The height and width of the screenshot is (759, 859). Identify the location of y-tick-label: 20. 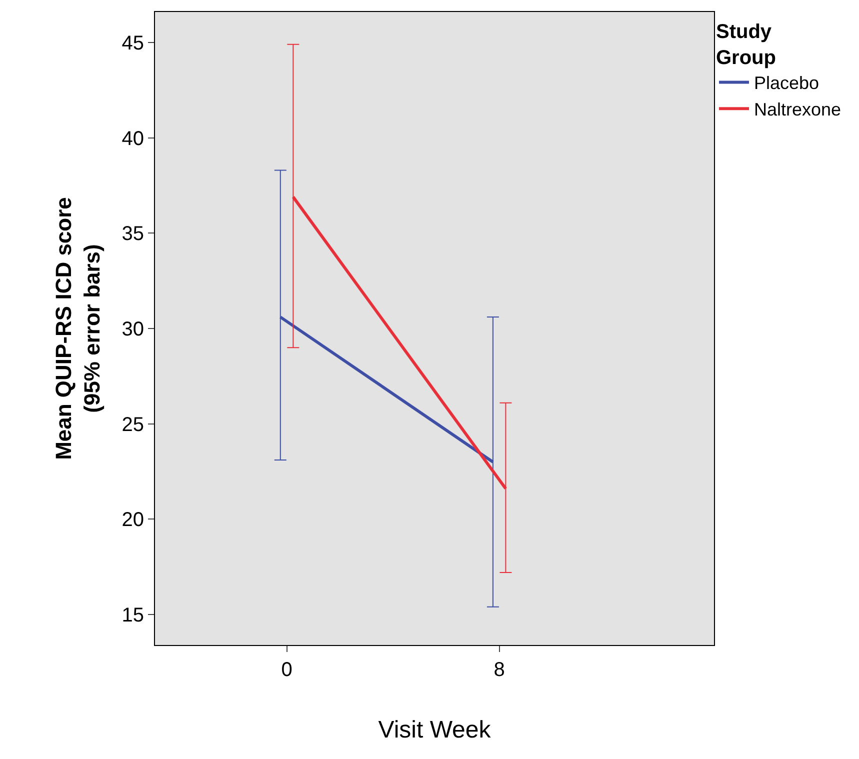
(133, 520).